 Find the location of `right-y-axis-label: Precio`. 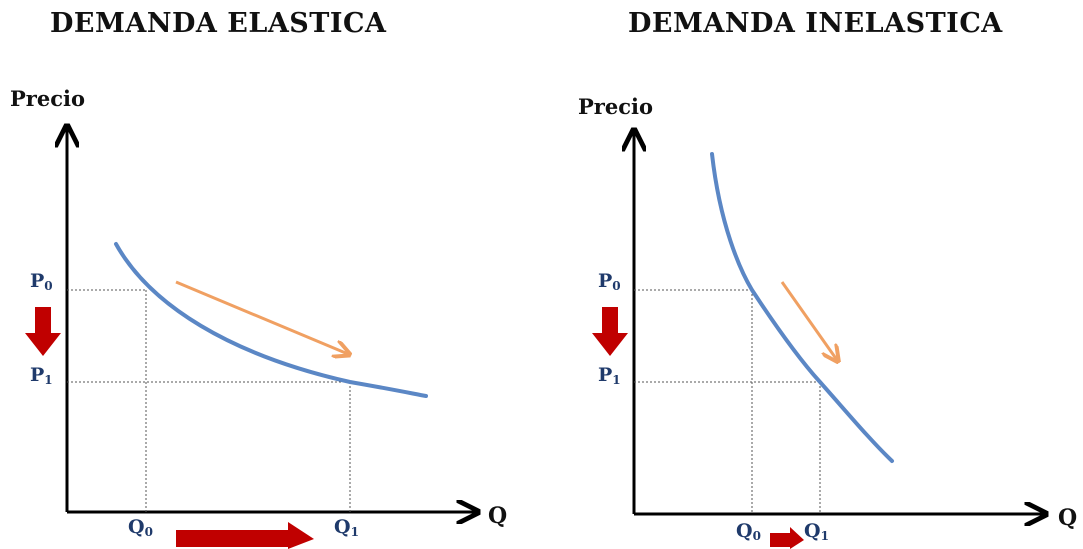

right-y-axis-label: Precio is located at coordinates (615, 106).